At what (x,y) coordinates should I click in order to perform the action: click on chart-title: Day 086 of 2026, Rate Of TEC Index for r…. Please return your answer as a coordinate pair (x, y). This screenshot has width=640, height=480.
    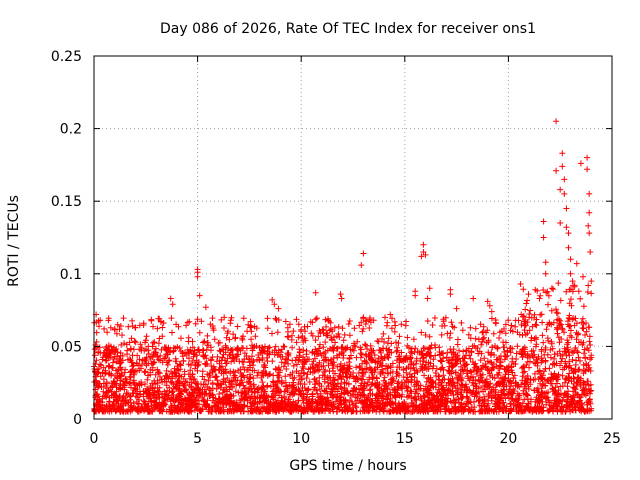
    Looking at the image, I should click on (348, 29).